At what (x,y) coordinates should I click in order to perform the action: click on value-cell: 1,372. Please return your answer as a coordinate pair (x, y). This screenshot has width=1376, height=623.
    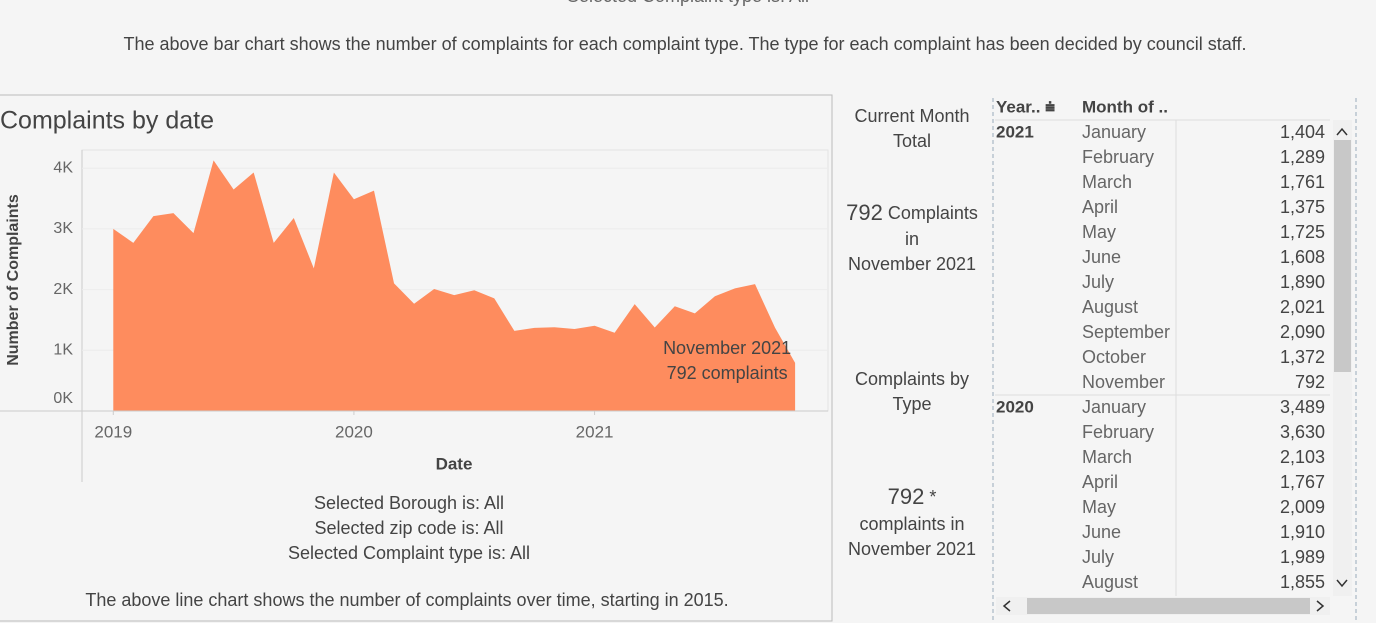
    Looking at the image, I should click on (1302, 357).